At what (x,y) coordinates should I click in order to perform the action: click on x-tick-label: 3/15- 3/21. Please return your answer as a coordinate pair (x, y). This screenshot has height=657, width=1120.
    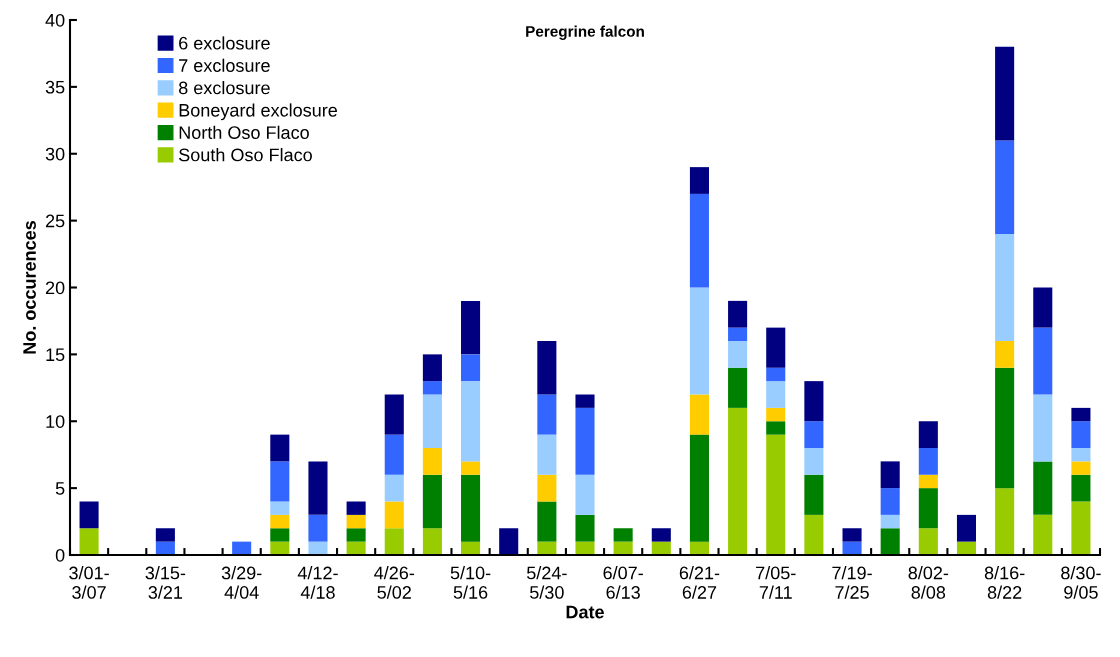
    Looking at the image, I should click on (165, 582).